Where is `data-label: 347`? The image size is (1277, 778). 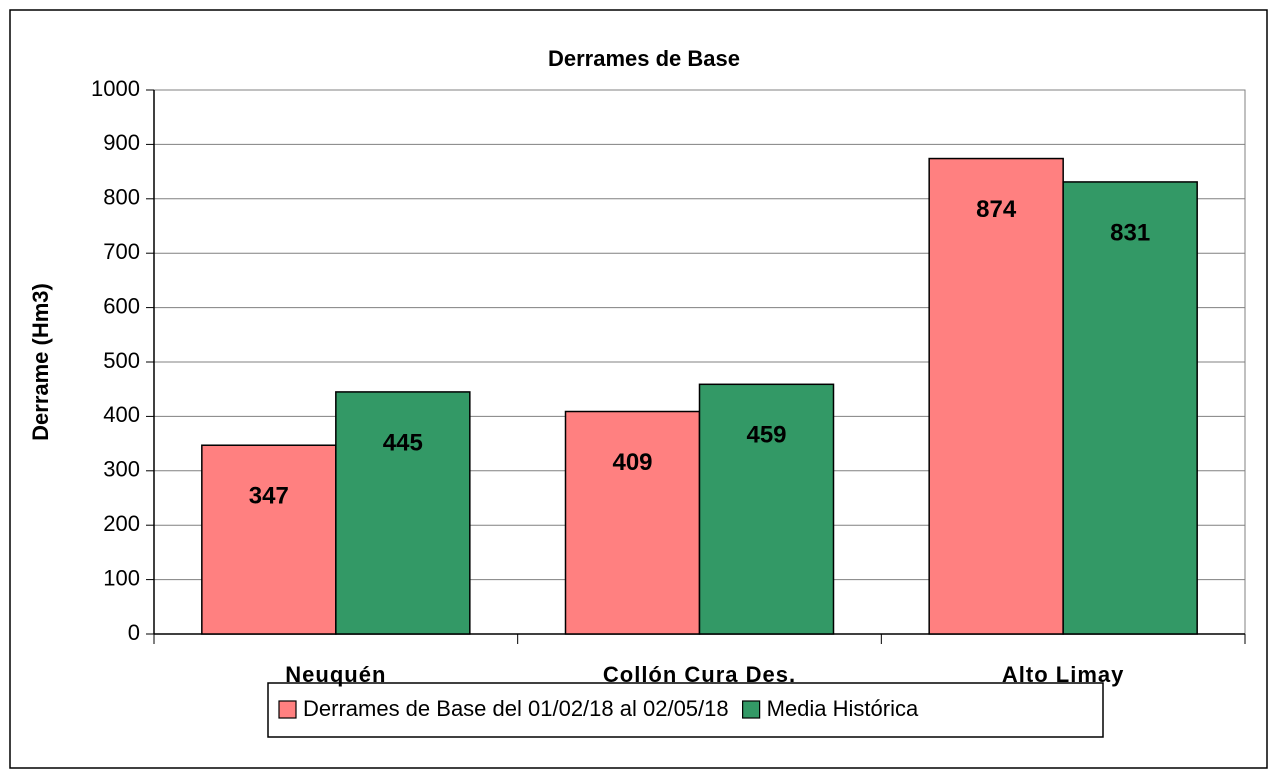
data-label: 347 is located at coordinates (269, 496).